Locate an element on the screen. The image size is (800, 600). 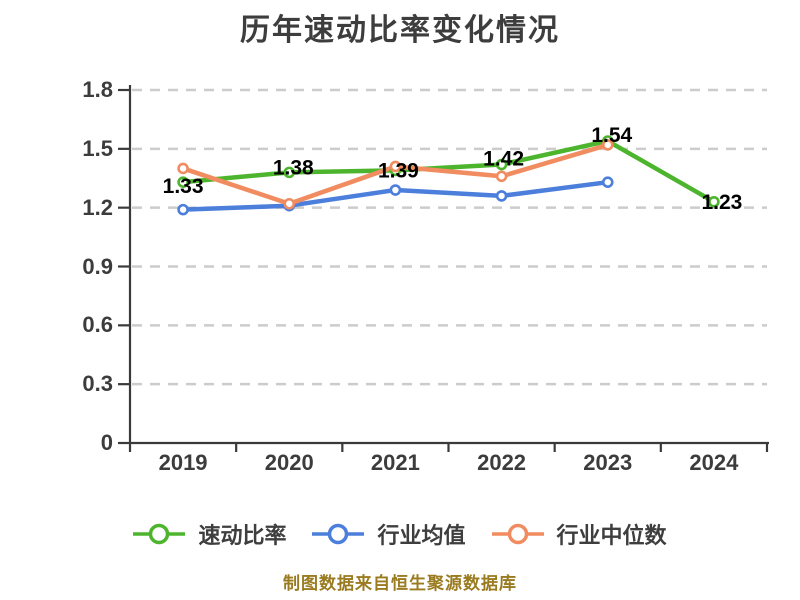
industry-median-point-2023 is located at coordinates (607, 145).